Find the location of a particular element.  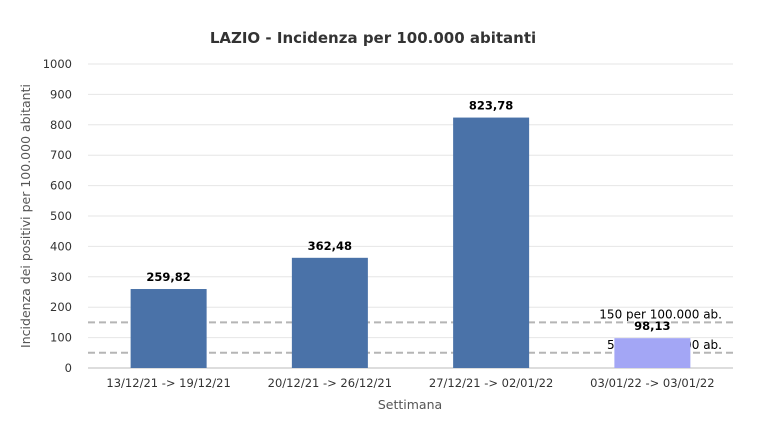

y-tick-label: 700 is located at coordinates (61, 155).